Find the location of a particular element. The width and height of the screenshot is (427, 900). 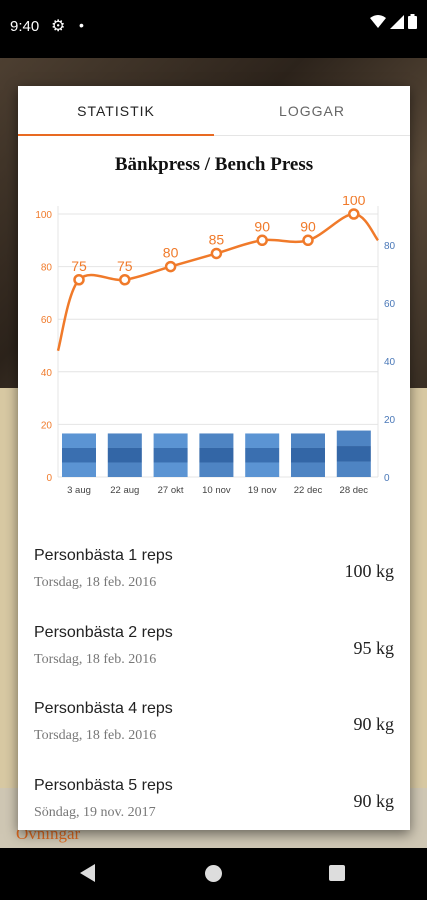

gear-icon: ⚙ is located at coordinates (58, 26).